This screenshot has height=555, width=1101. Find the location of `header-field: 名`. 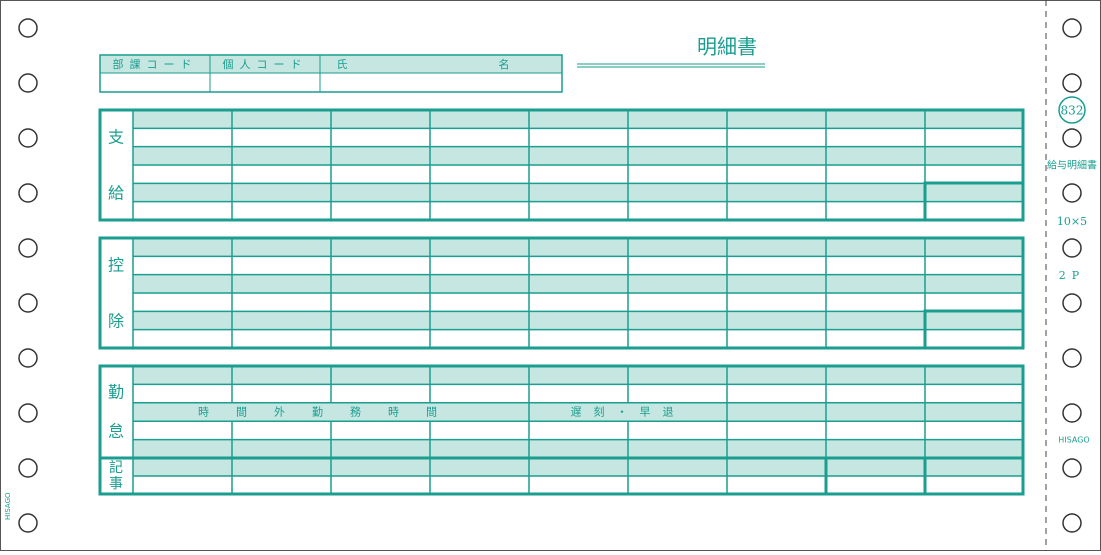

header-field: 名 is located at coordinates (507, 64).